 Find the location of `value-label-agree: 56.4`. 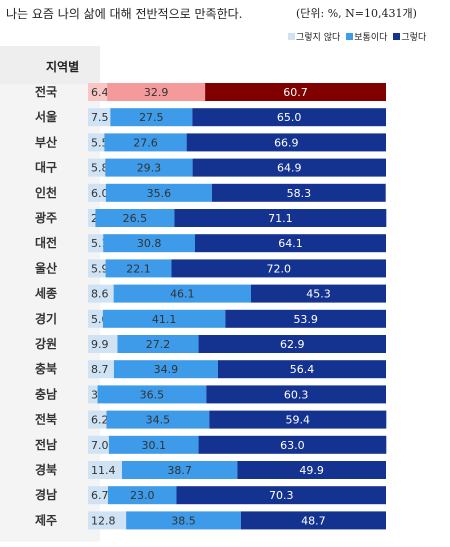

value-label-agree: 56.4 is located at coordinates (302, 369).